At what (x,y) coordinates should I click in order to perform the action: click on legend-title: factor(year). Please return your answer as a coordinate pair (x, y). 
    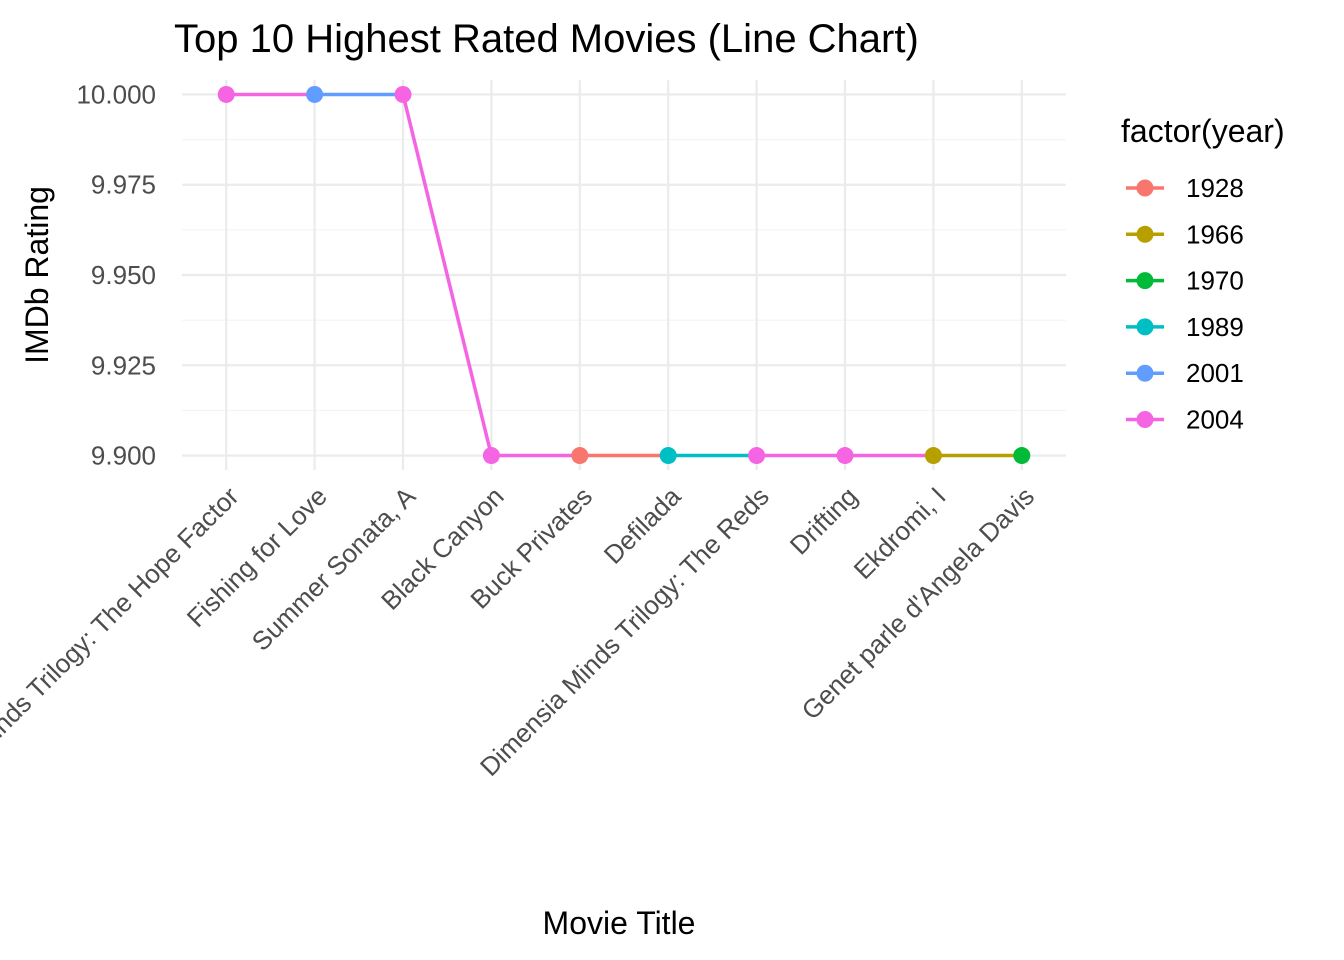
    Looking at the image, I should click on (1203, 131).